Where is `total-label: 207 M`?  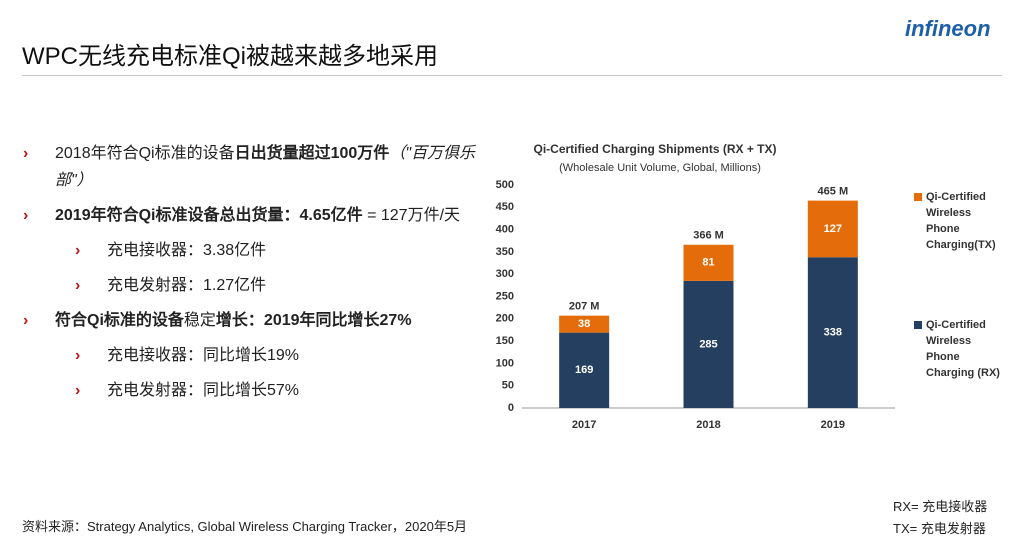 total-label: 207 M is located at coordinates (584, 307).